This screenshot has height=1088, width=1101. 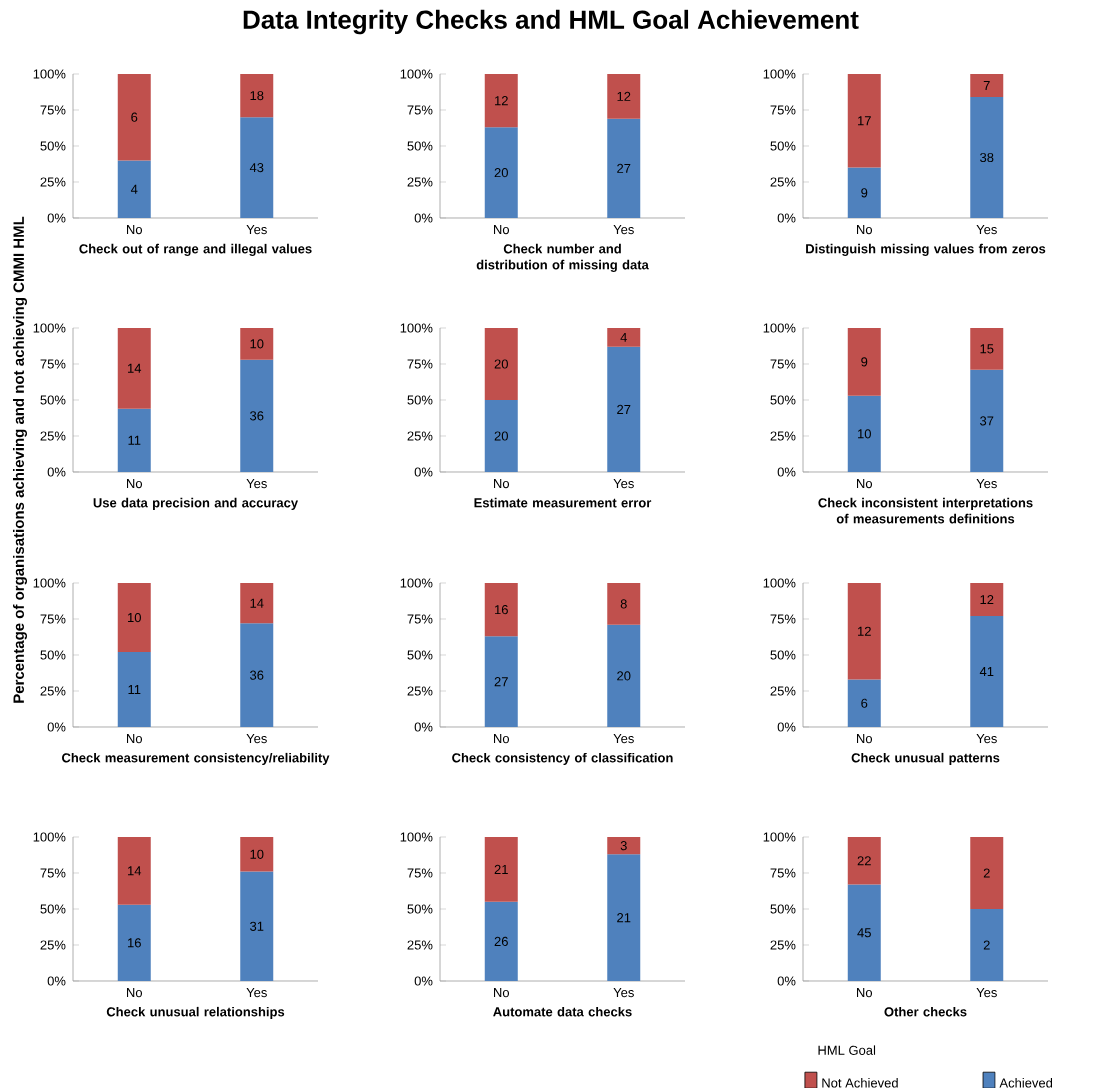 I want to click on annotation: 36, so click(x=257, y=416).